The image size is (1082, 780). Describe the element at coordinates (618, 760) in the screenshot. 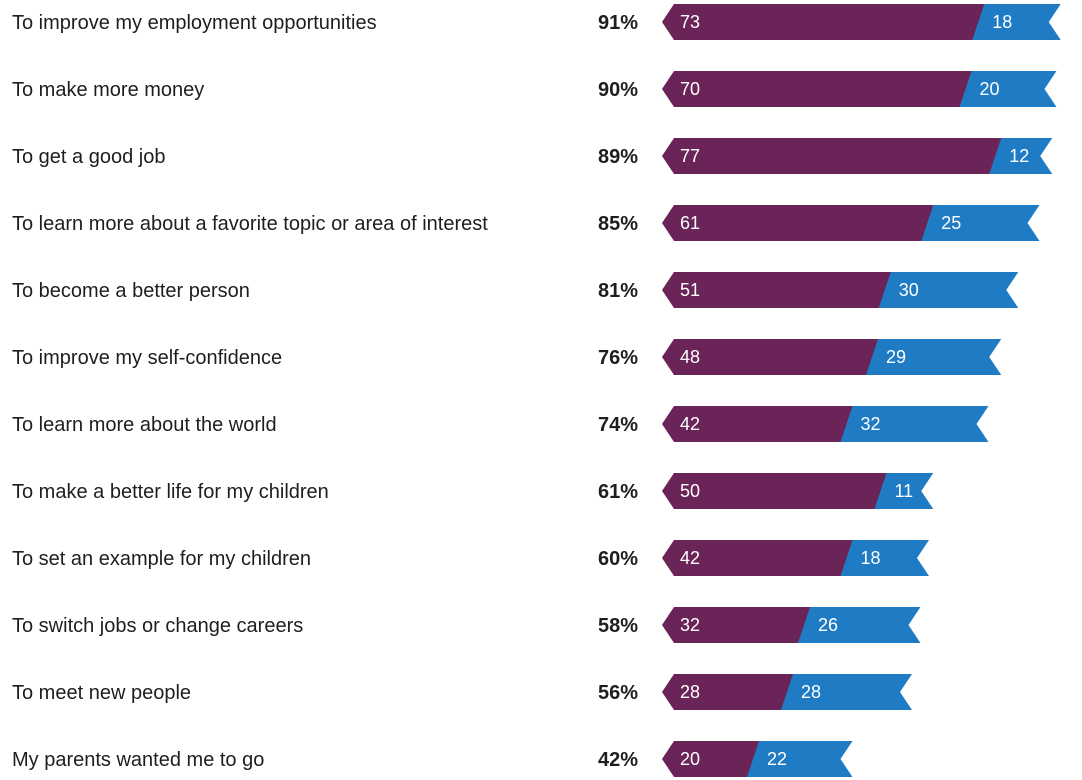

I see `total-label: 42%` at that location.